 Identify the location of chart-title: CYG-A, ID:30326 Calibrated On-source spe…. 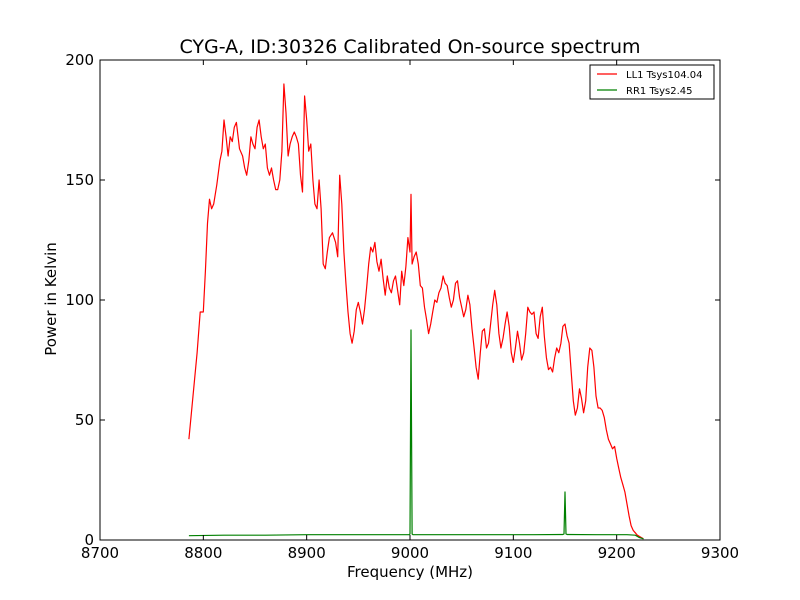
(409, 47).